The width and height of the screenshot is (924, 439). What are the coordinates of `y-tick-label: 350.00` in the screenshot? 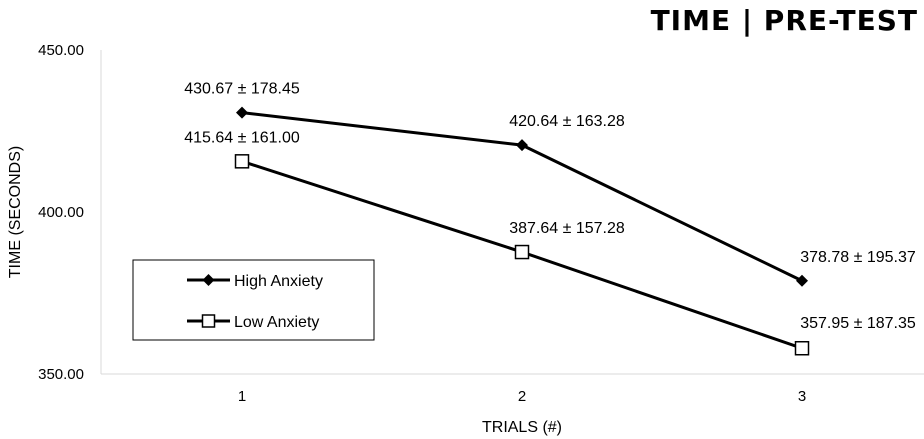 It's located at (61, 374).